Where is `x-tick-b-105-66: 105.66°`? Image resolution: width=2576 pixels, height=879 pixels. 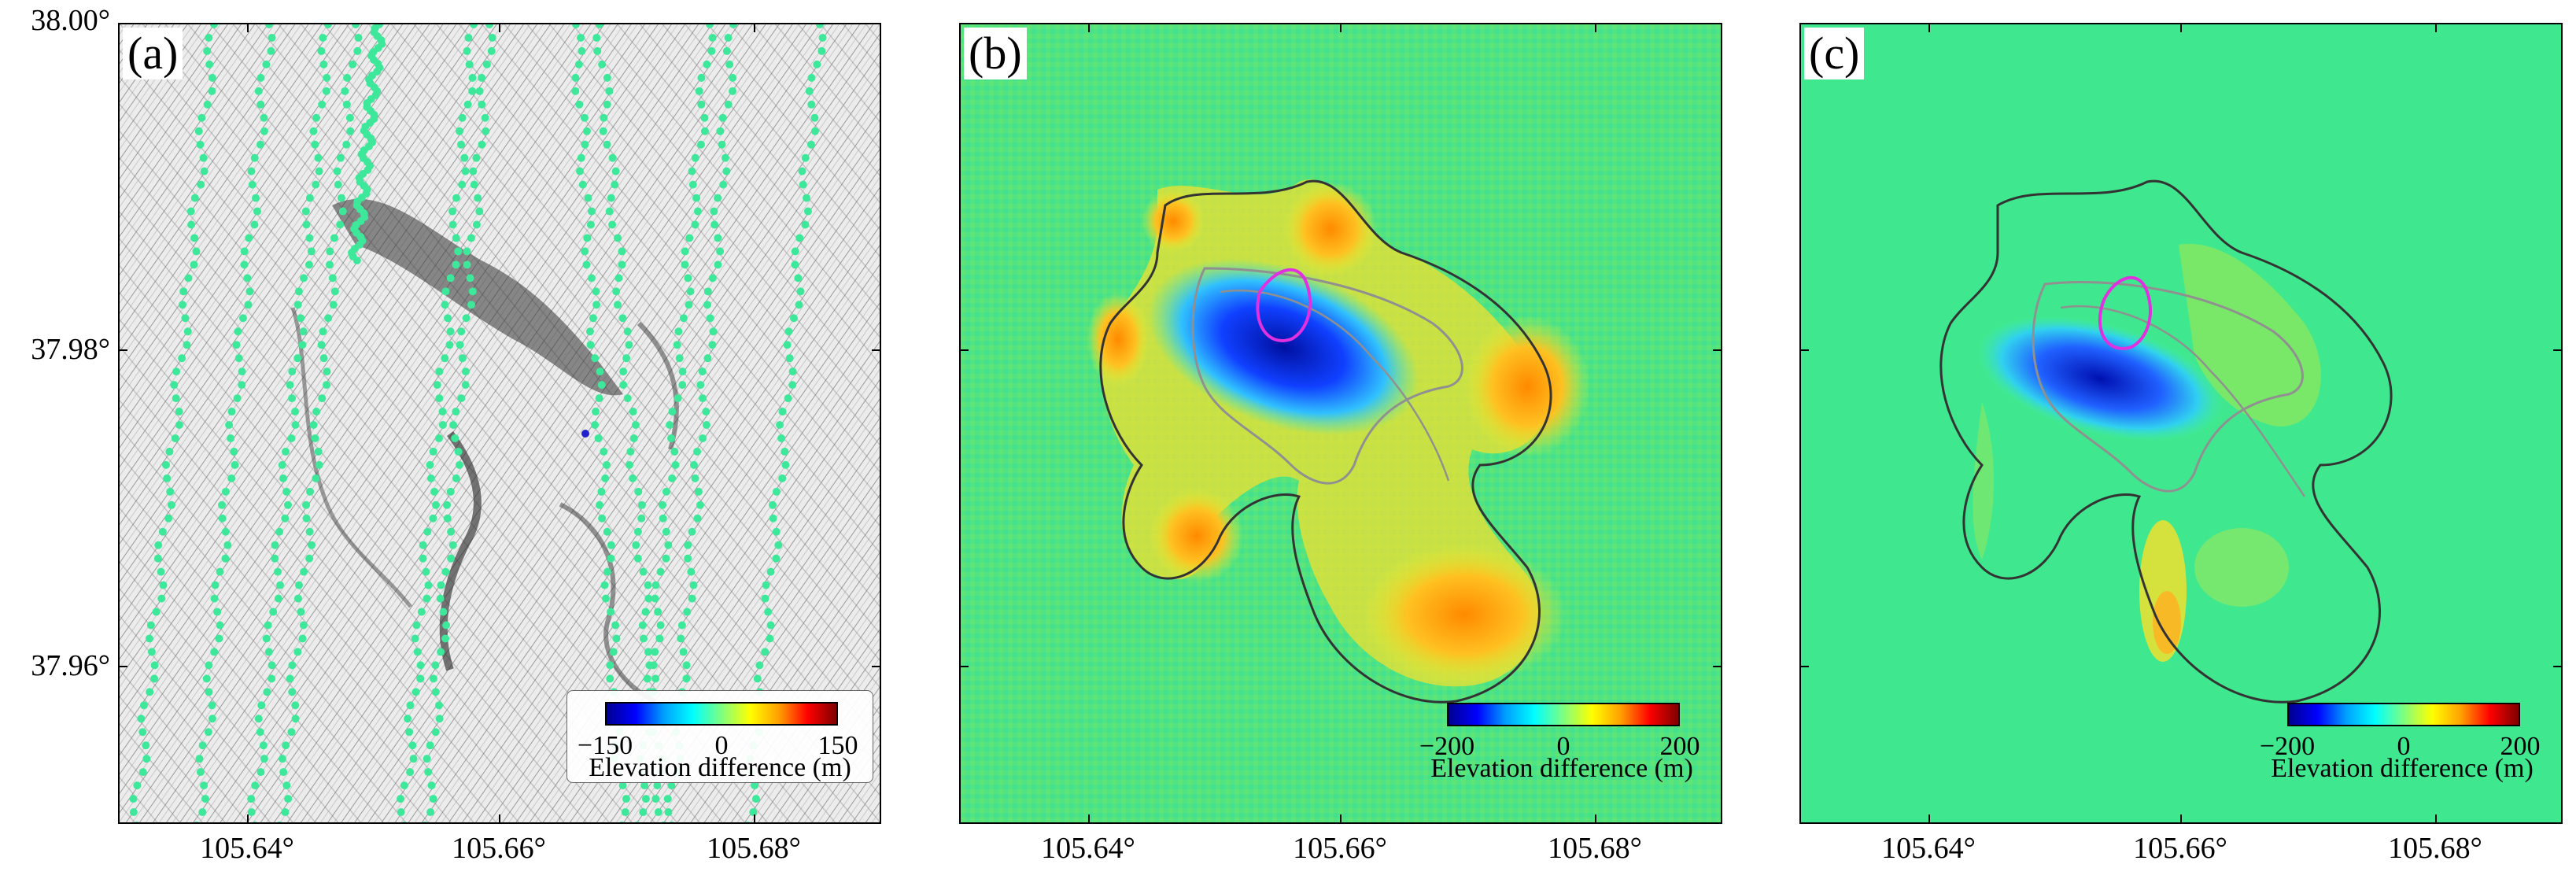
x-tick-b-105-66: 105.66° is located at coordinates (1340, 848).